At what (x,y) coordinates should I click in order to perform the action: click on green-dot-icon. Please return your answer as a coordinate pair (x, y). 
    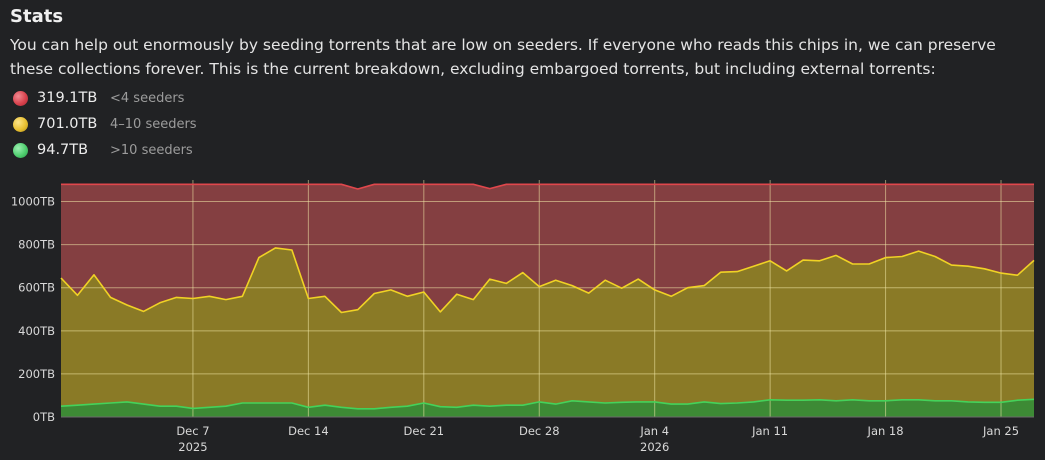
    Looking at the image, I should click on (20, 150).